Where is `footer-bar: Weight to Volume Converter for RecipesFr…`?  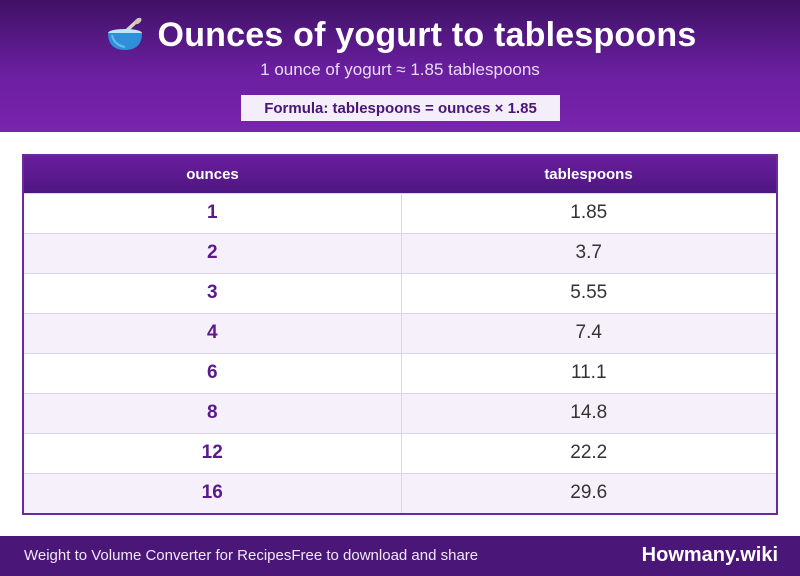
footer-bar: Weight to Volume Converter for RecipesFr… is located at coordinates (400, 556).